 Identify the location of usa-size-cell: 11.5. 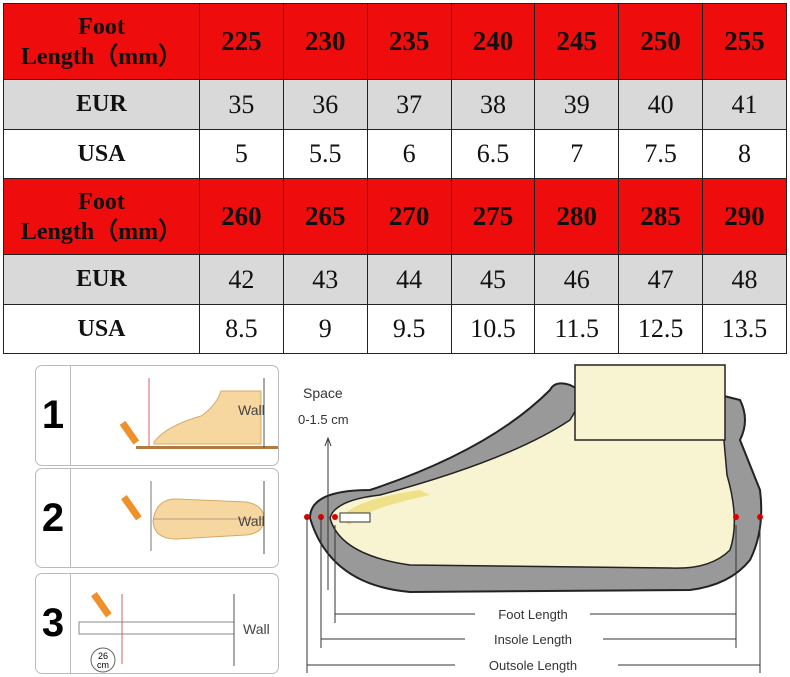
(577, 329).